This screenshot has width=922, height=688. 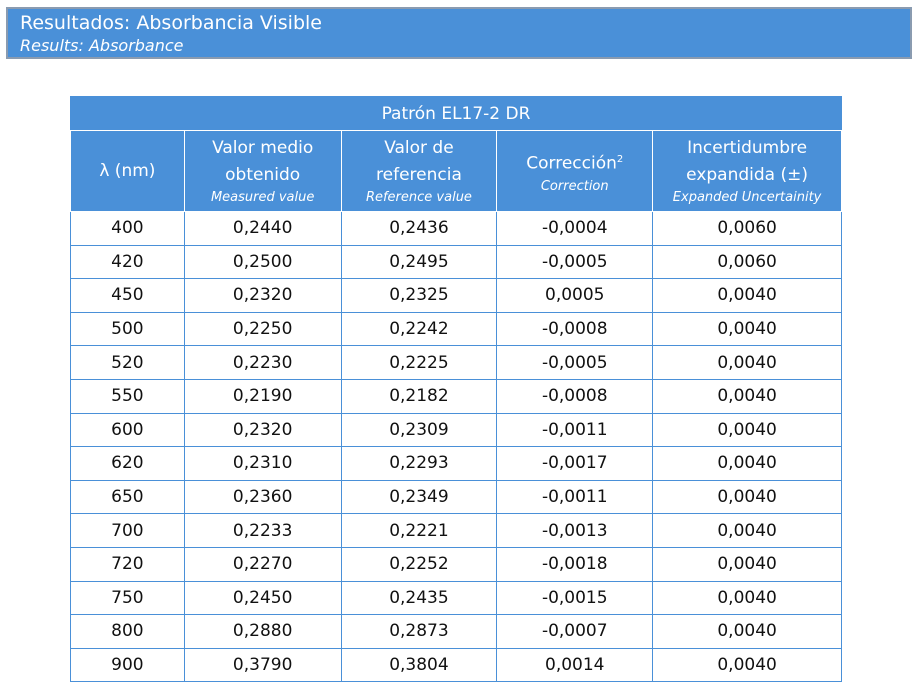 I want to click on table-cell: -0,0018, so click(x=575, y=564).